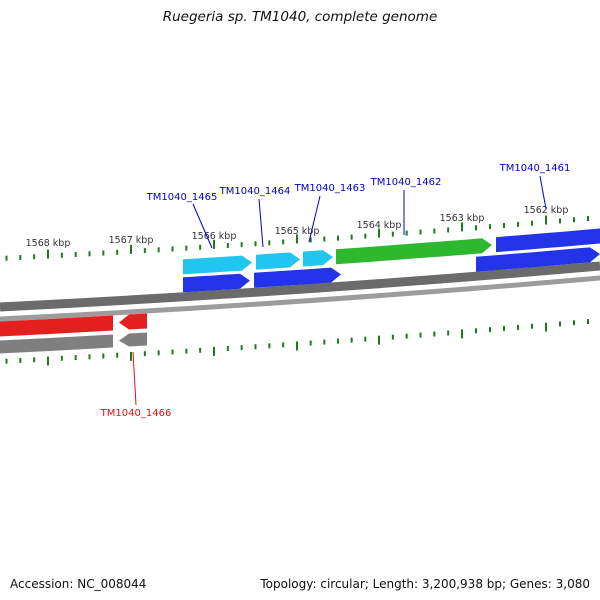 The height and width of the screenshot is (600, 600). Describe the element at coordinates (406, 182) in the screenshot. I see `gene-label: TM1040_1462` at that location.